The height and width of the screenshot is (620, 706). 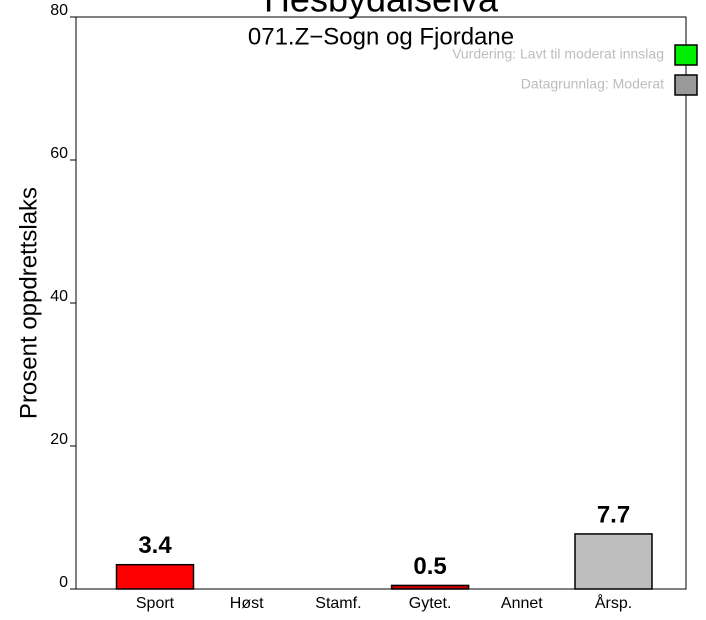 I want to click on y-axis-label: Prosent oppdrettslaks, so click(x=28, y=303).